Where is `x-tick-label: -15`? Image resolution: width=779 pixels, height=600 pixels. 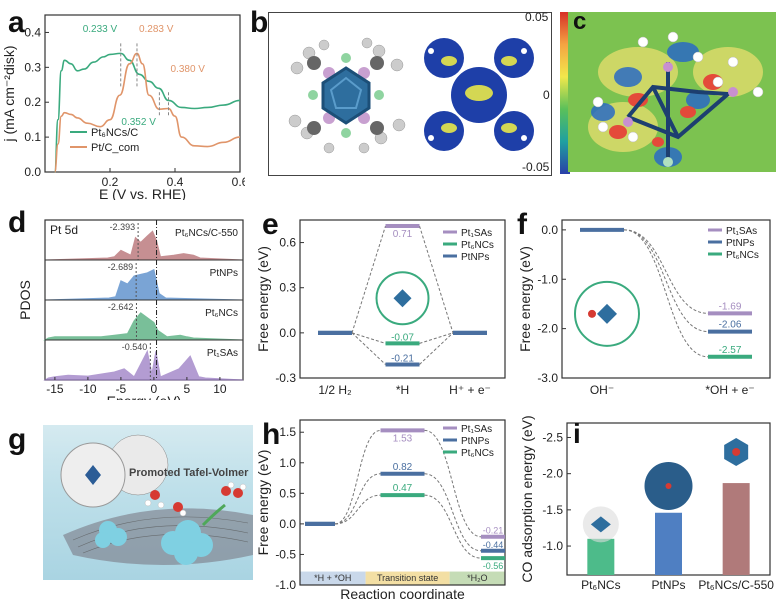 x-tick-label: -15 is located at coordinates (55, 389).